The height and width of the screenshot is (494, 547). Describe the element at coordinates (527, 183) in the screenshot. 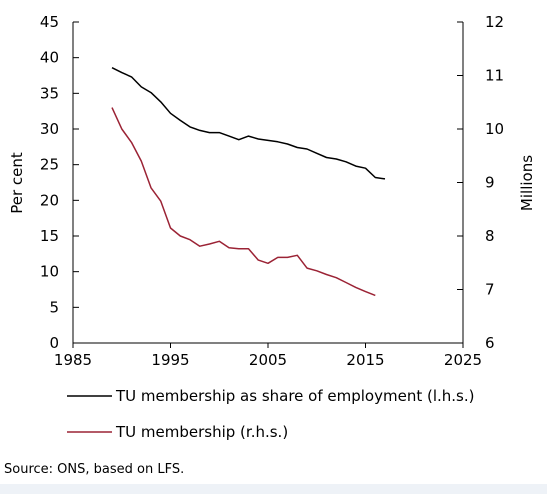

I see `right-axis-title: Millions` at that location.